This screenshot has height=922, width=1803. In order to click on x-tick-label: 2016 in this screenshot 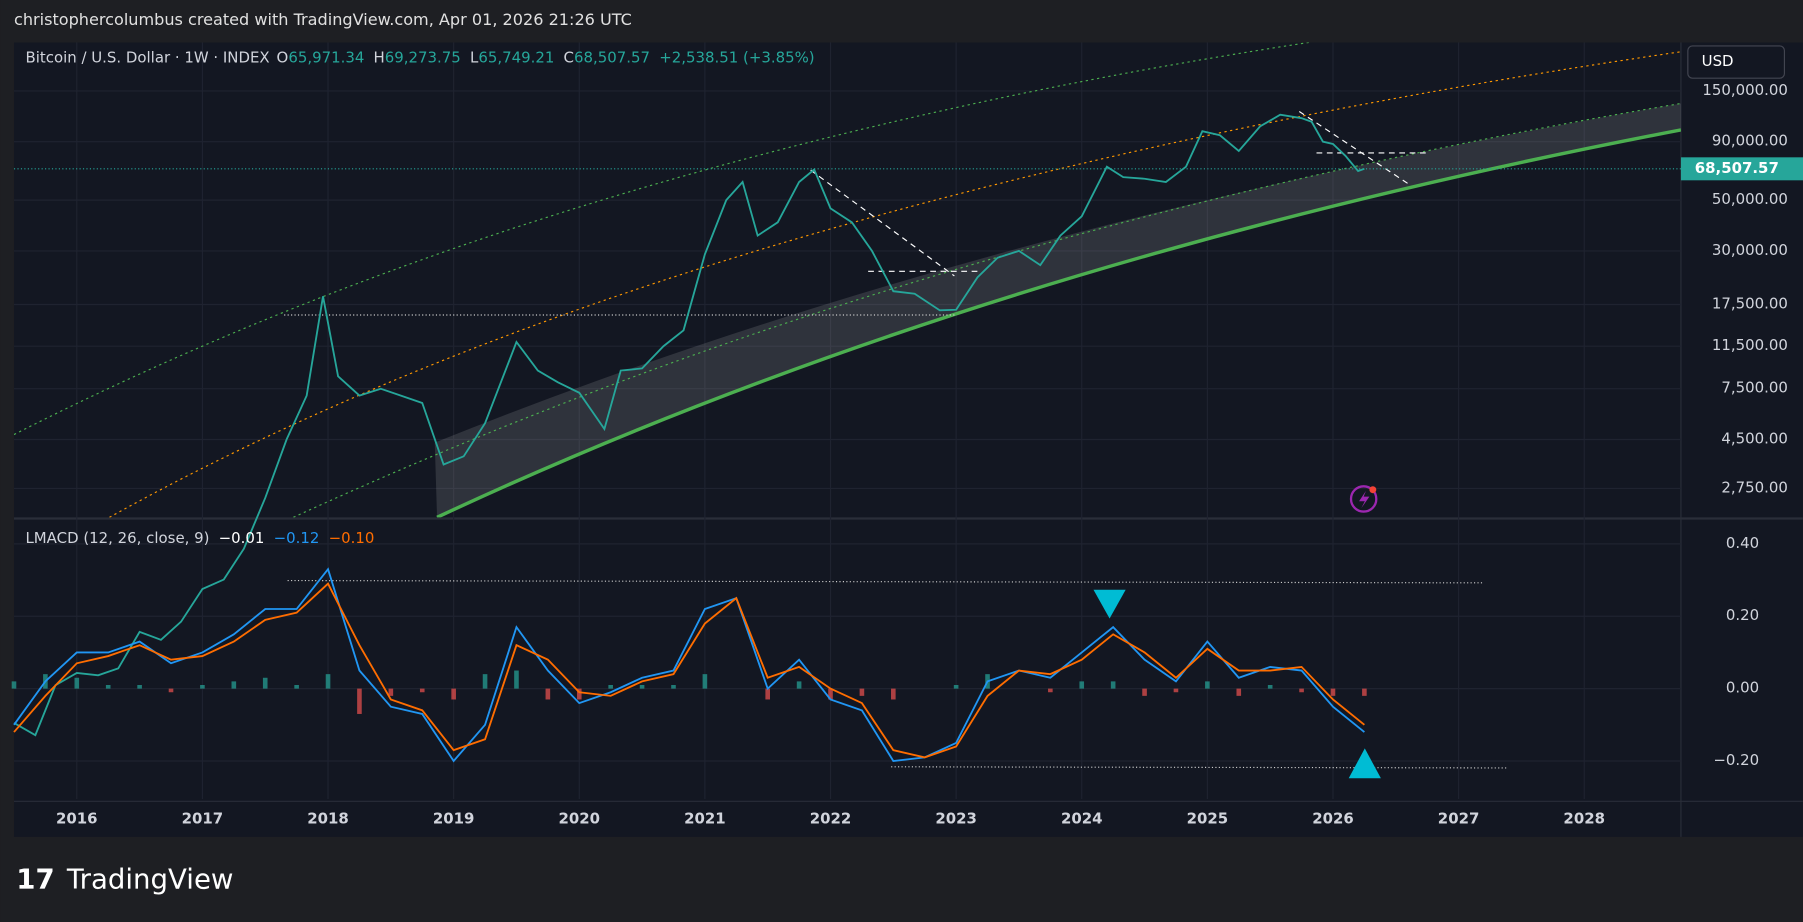, I will do `click(77, 819)`.